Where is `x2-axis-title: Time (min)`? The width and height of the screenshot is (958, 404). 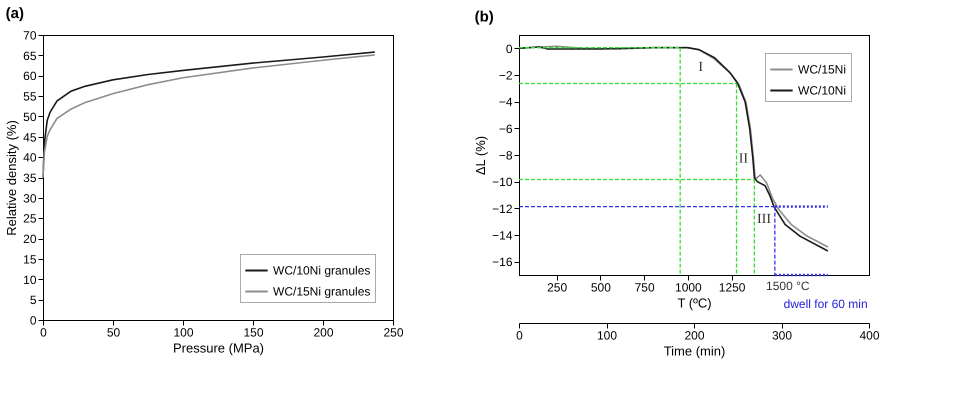 x2-axis-title: Time (min) is located at coordinates (695, 351).